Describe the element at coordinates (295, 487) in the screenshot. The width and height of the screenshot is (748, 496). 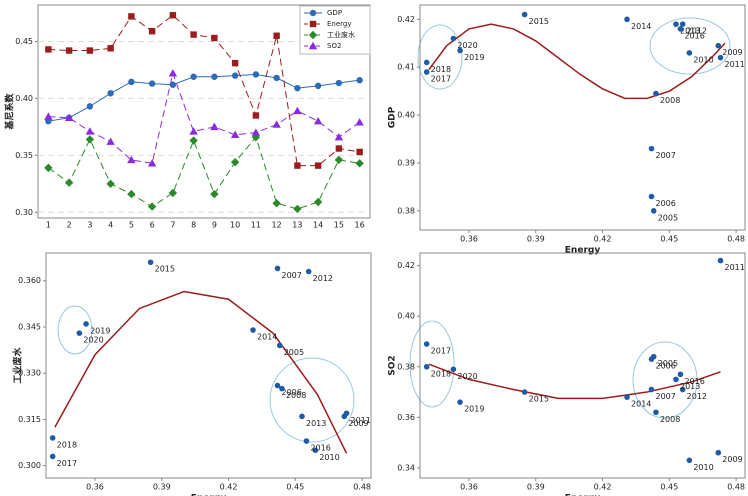
I see `x-tick-label: 0.45` at that location.